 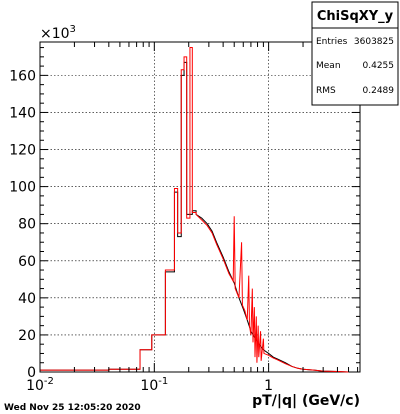 I want to click on y-tick-label-0: 0, so click(x=31, y=373).